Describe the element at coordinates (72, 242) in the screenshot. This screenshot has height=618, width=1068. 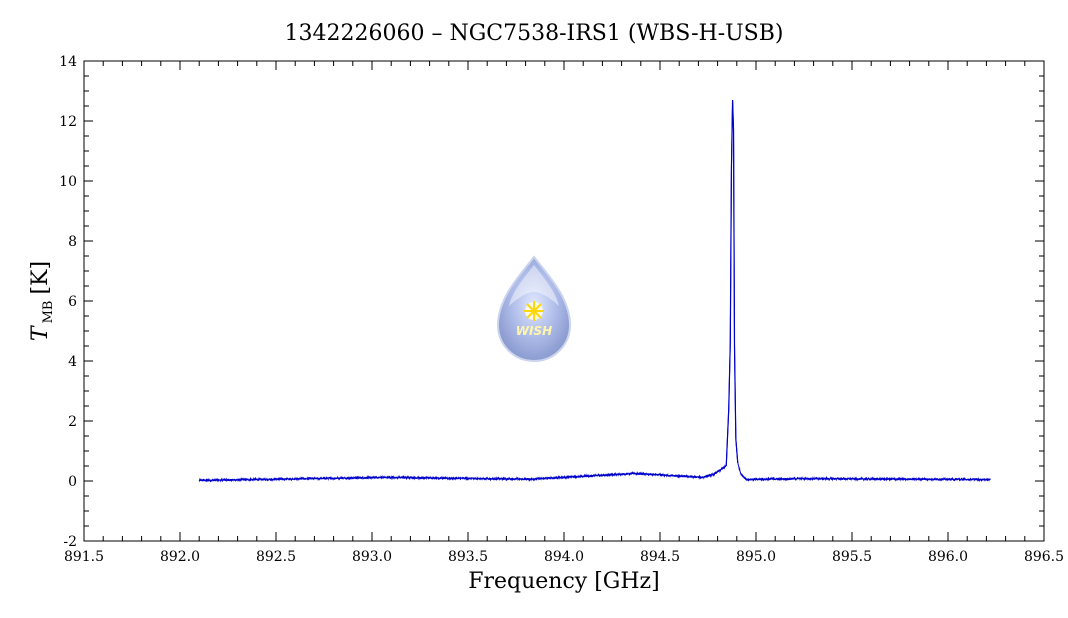
I see `y-tick-label: 8` at that location.